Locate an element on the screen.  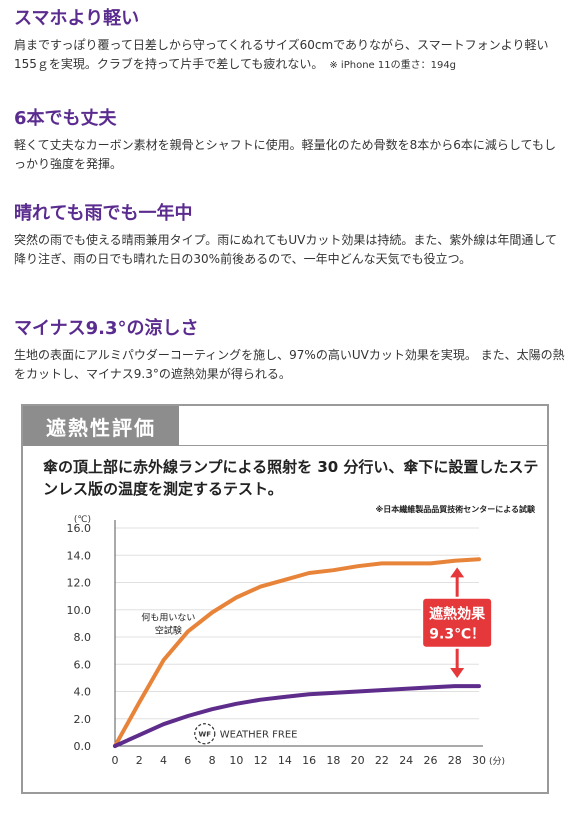
x-tick-label: 6 is located at coordinates (187, 760).